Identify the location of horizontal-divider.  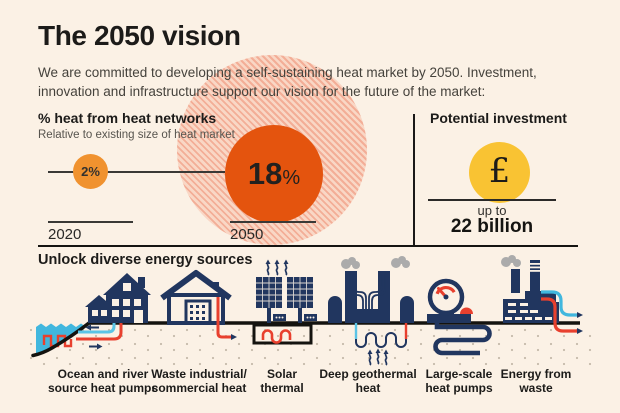
(308, 246).